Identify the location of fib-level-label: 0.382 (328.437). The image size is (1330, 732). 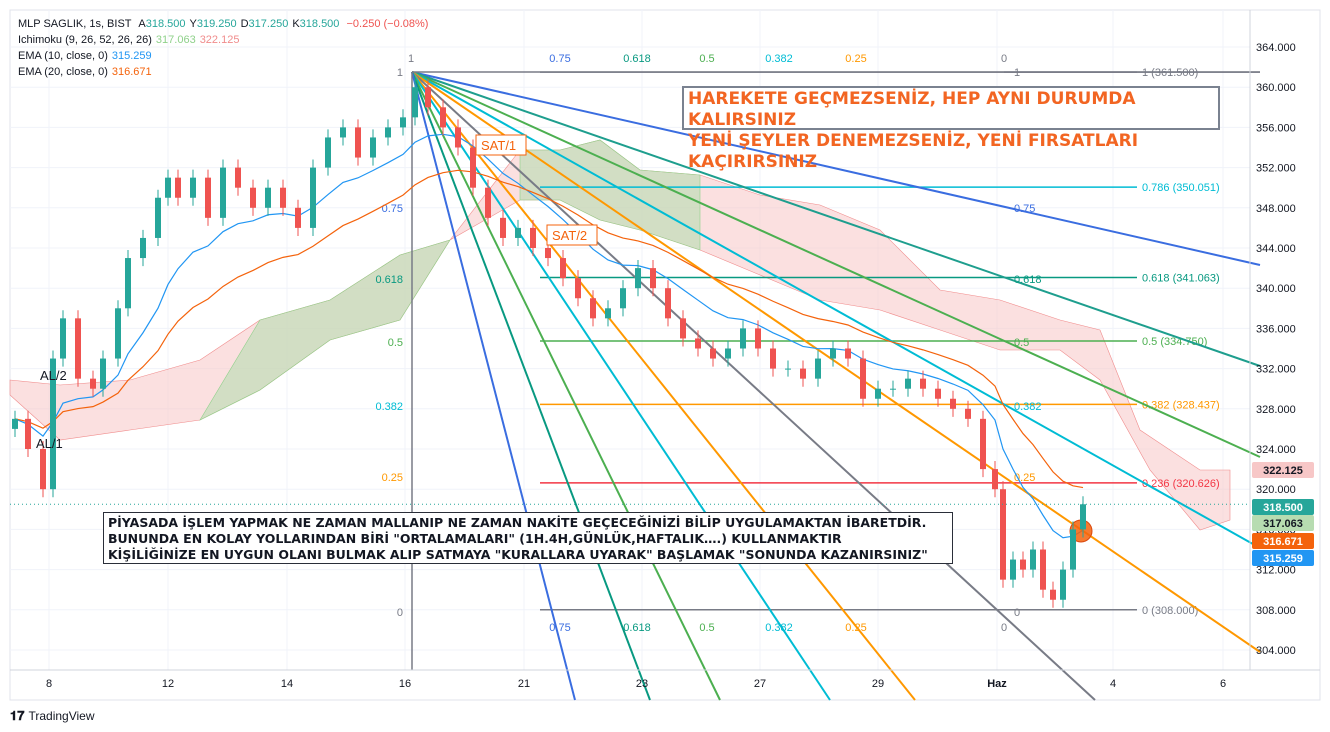
(1181, 405).